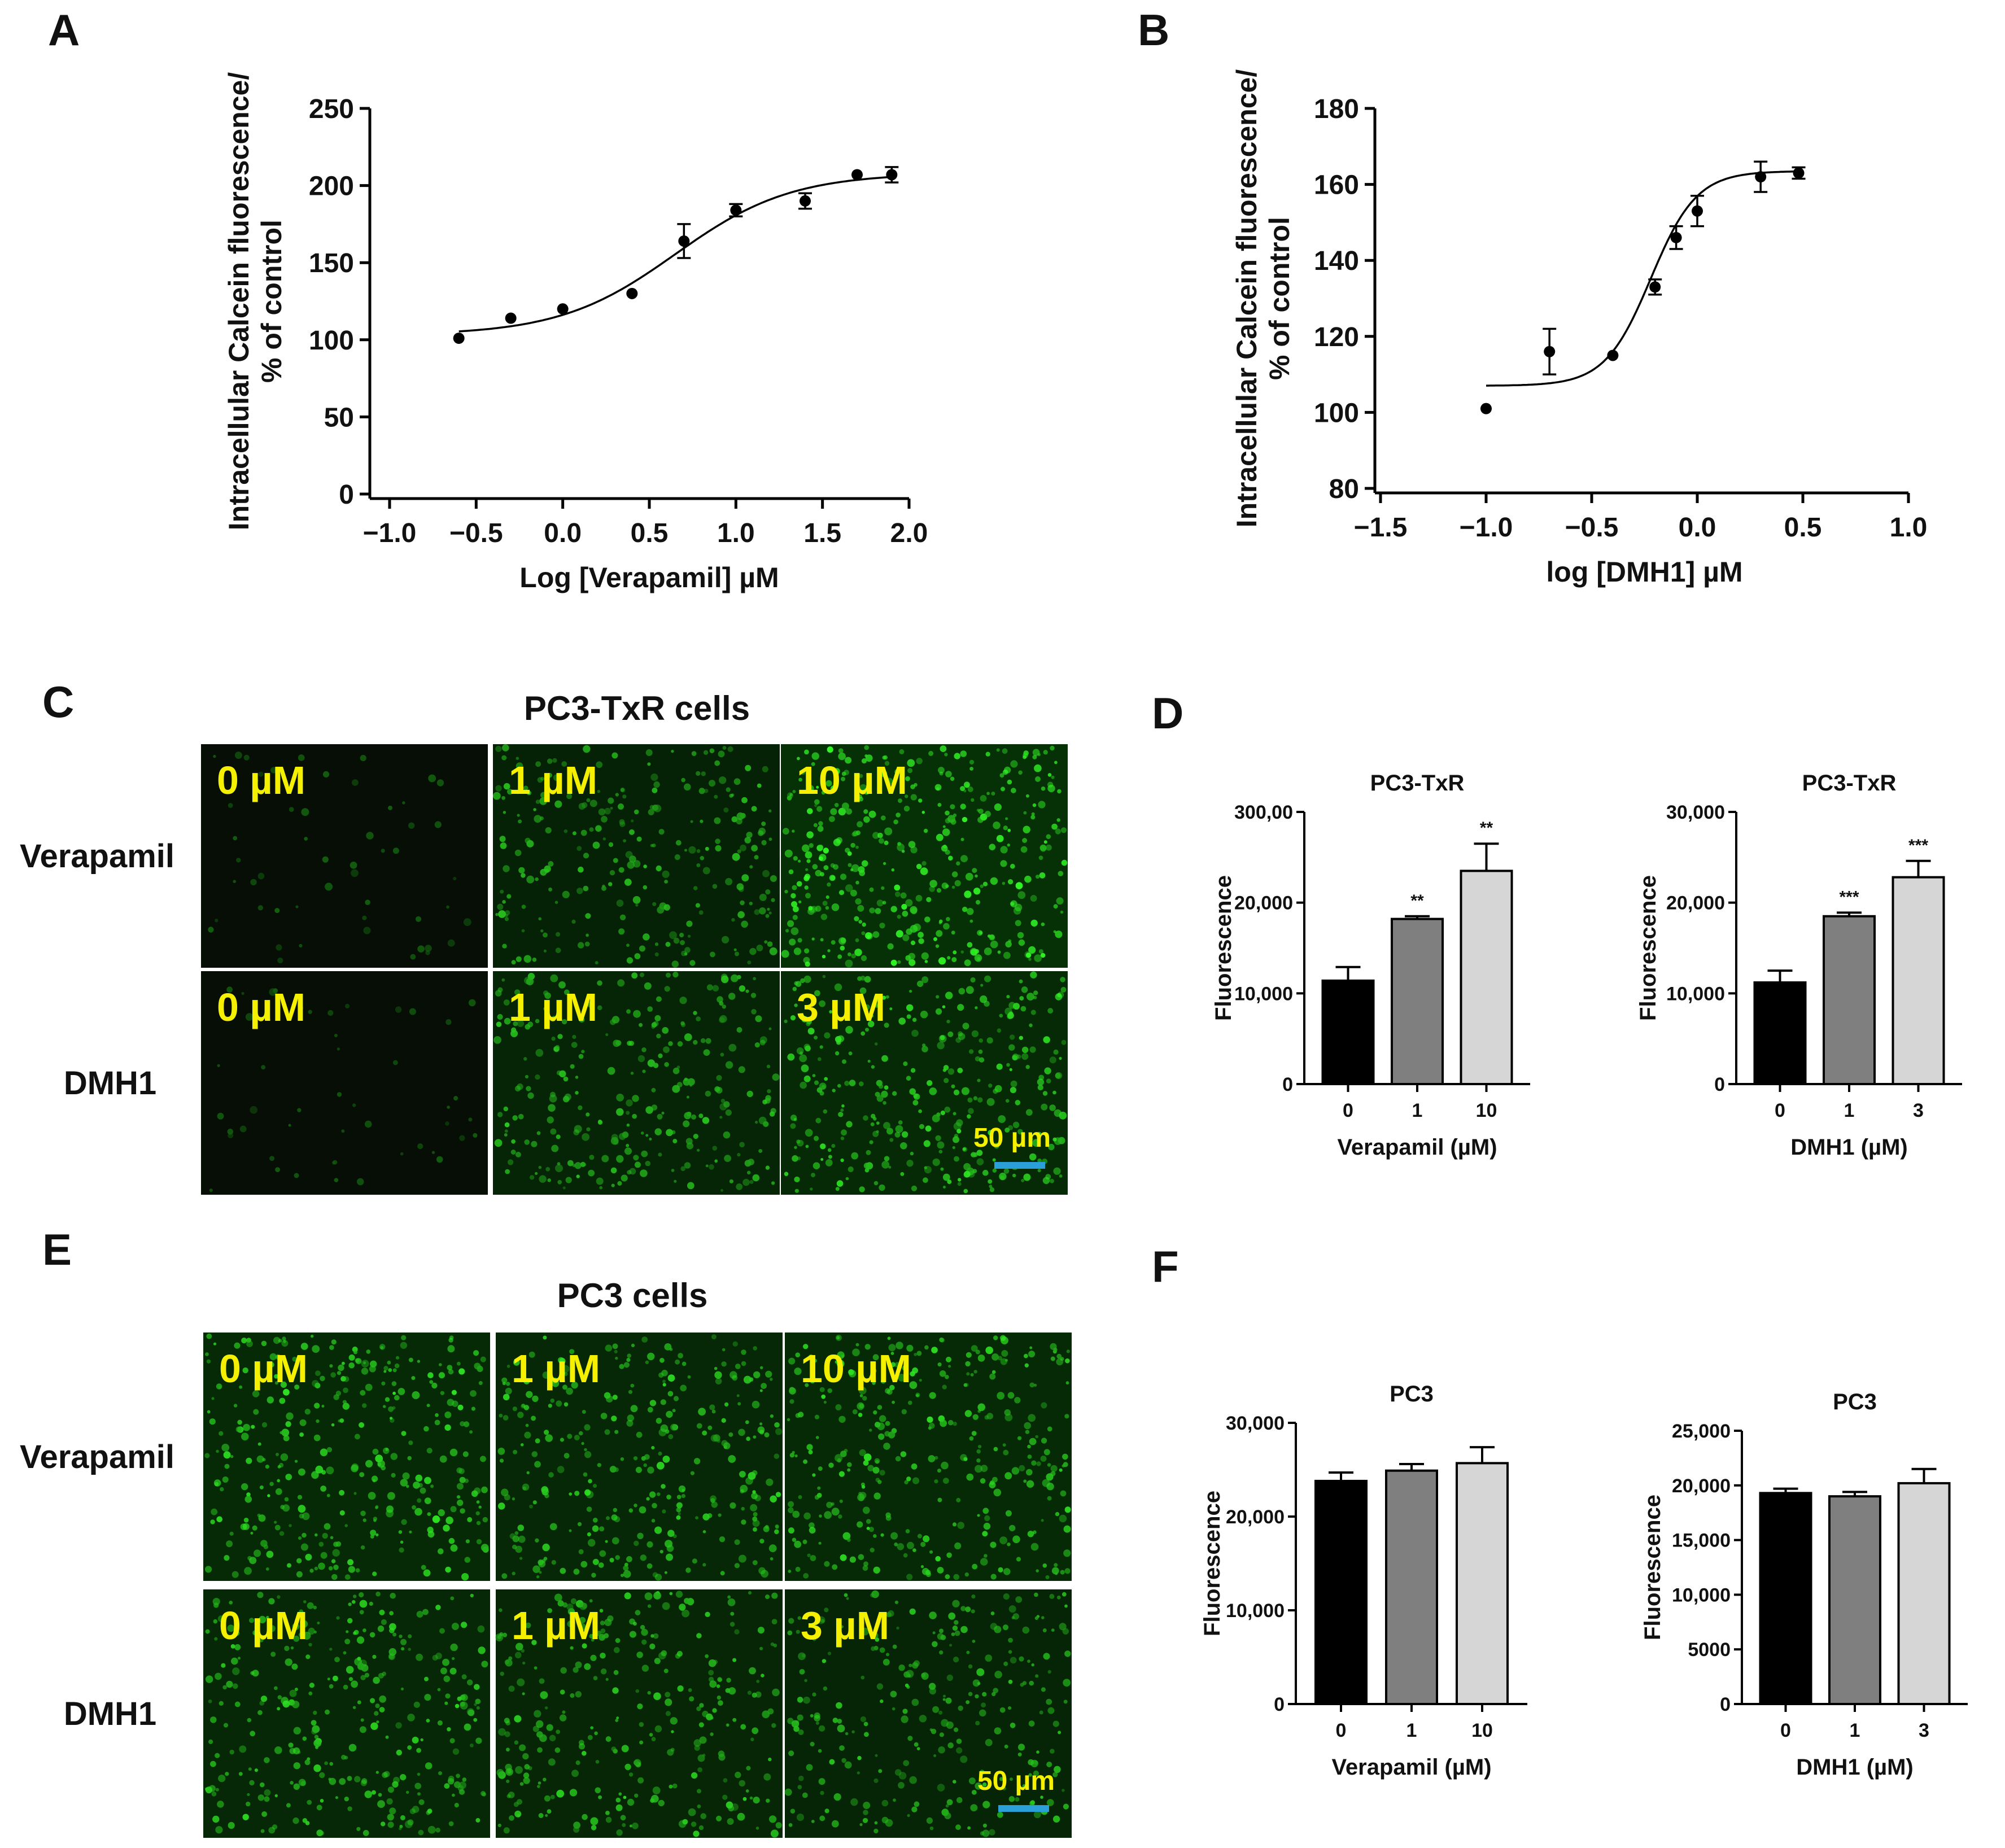 This screenshot has height=1848, width=2005. I want to click on x-tick-label: 0.0, so click(1697, 528).